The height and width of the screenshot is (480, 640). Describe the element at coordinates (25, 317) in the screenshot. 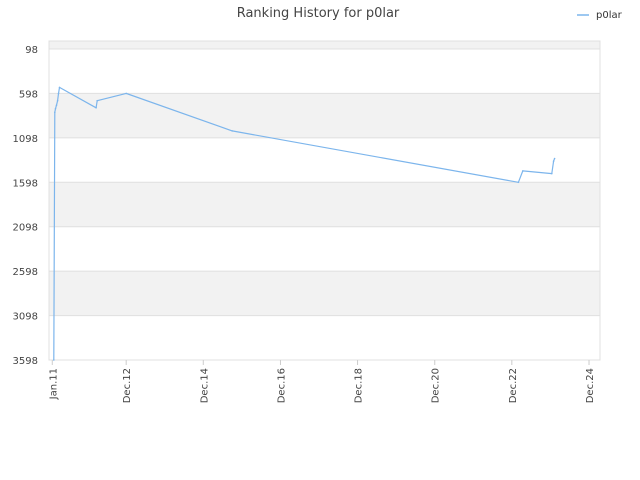

I see `y-tick-label: 3098` at that location.